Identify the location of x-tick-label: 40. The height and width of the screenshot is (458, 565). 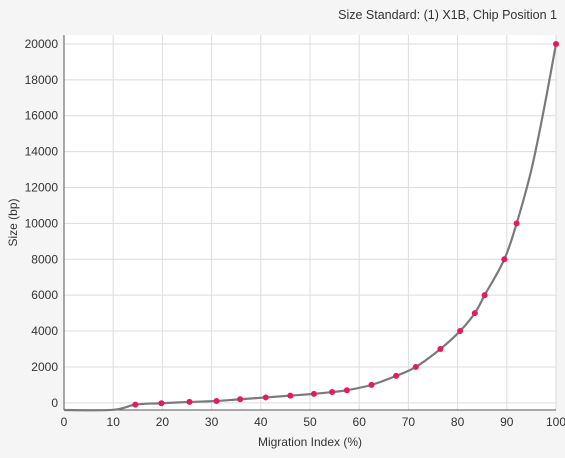
(261, 422).